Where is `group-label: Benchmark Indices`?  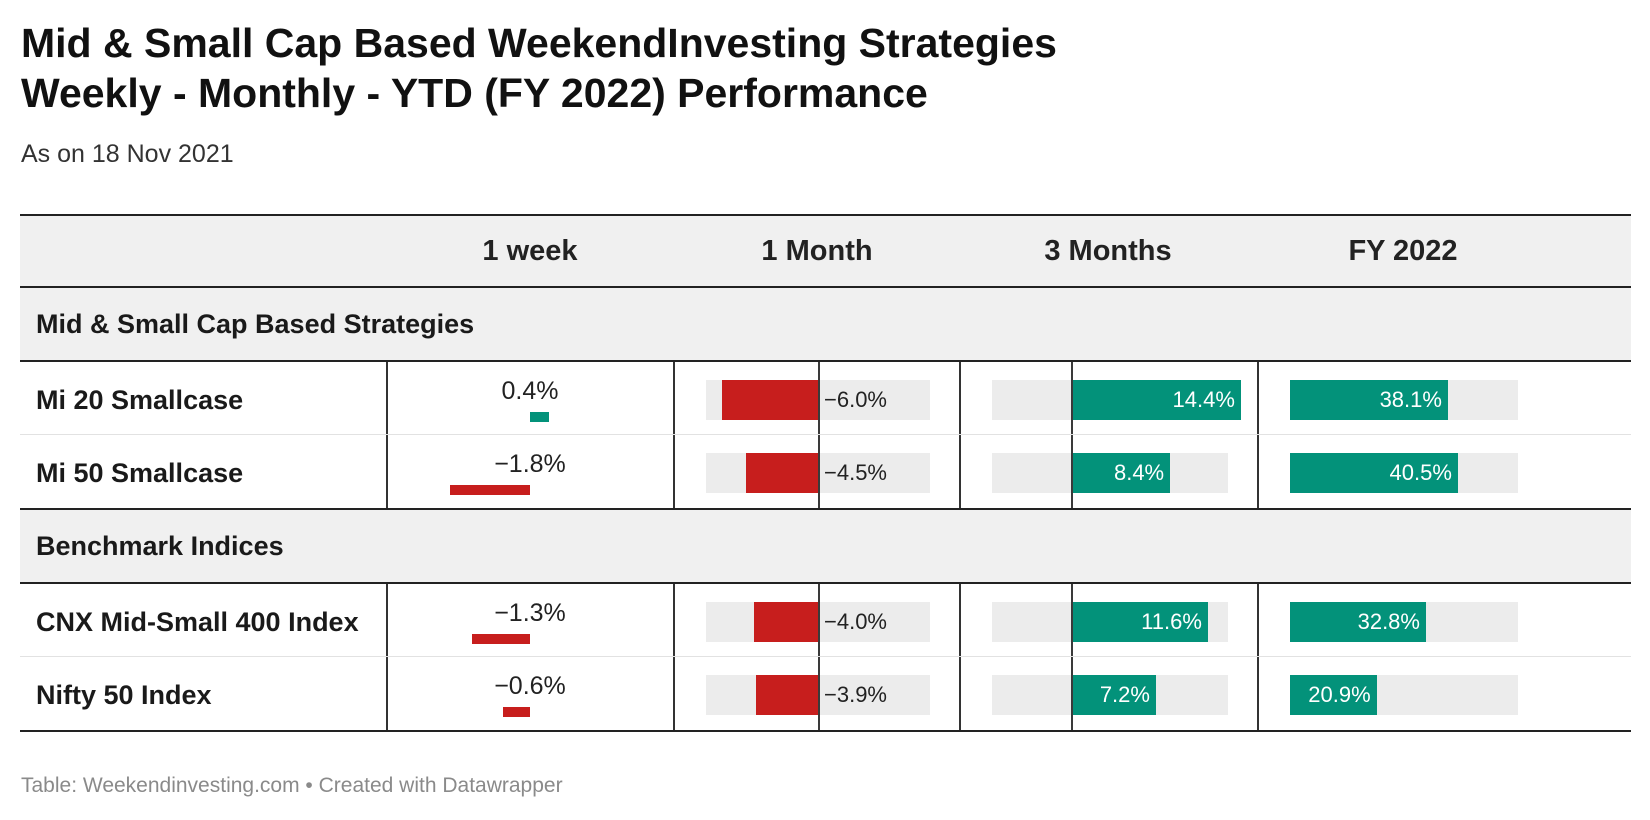 group-label: Benchmark Indices is located at coordinates (160, 546).